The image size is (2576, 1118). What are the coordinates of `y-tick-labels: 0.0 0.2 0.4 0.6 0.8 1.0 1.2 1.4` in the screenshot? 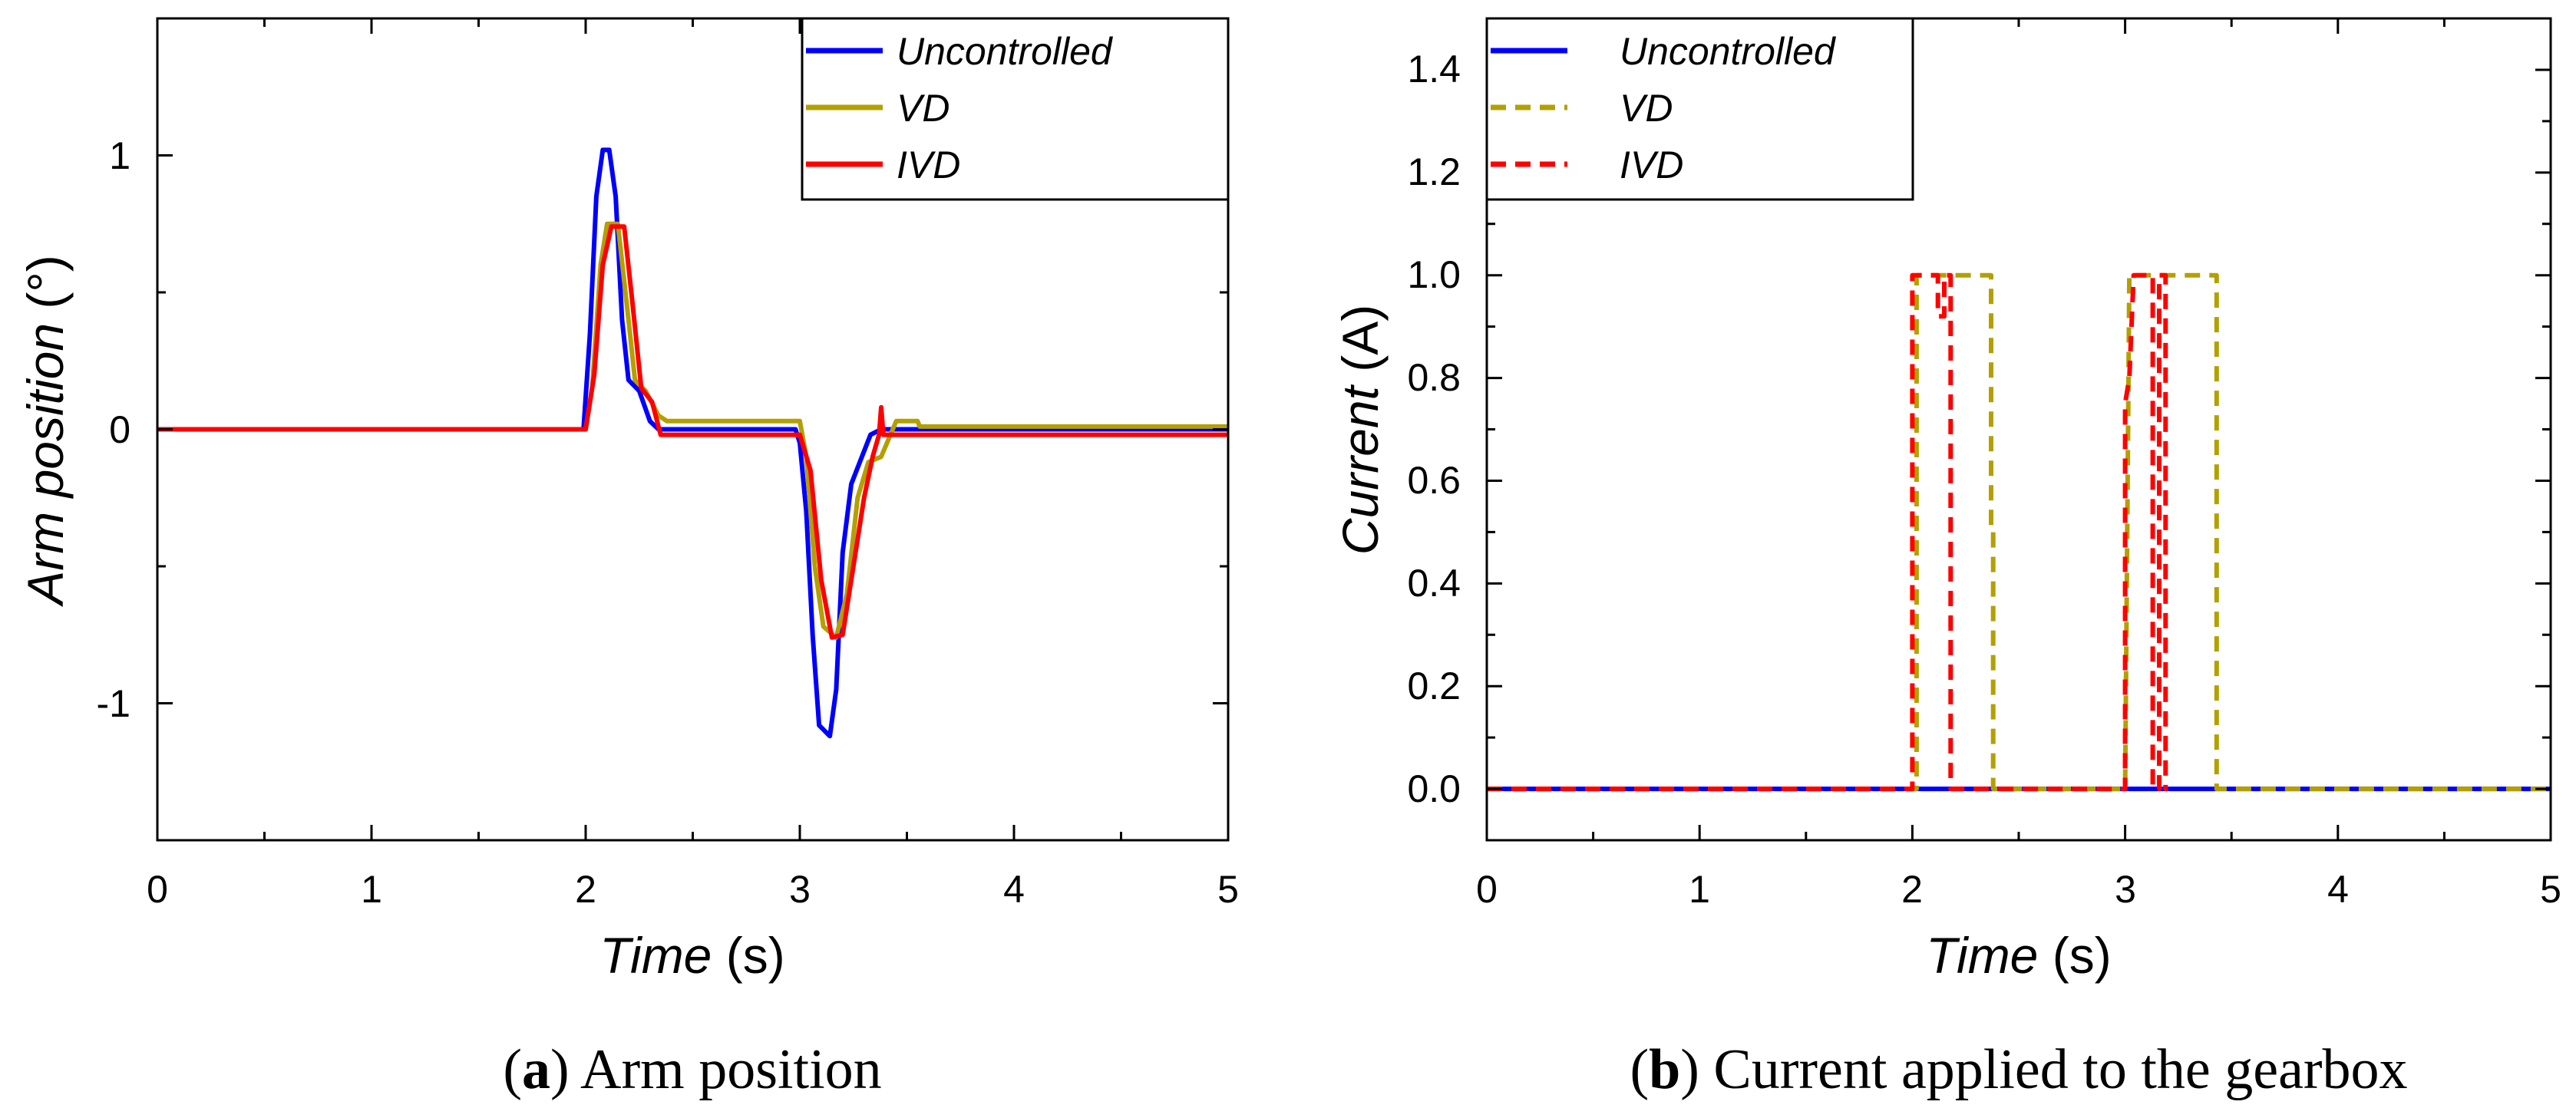 It's located at (1434, 429).